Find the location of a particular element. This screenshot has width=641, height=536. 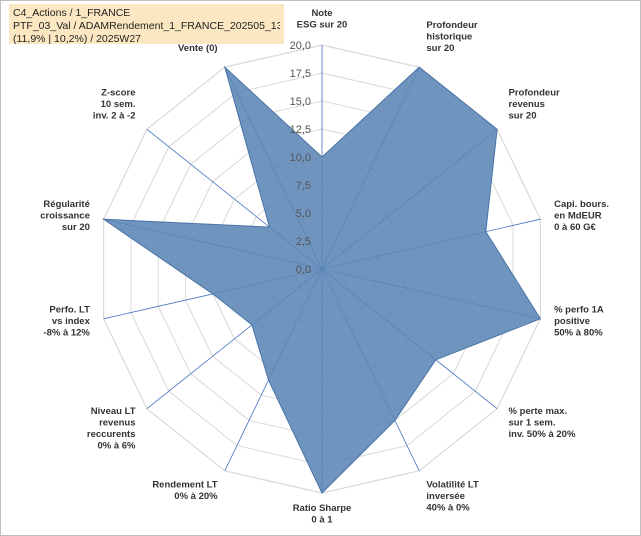

axis-label: Régularité croissance sur 20 is located at coordinates (65, 216).